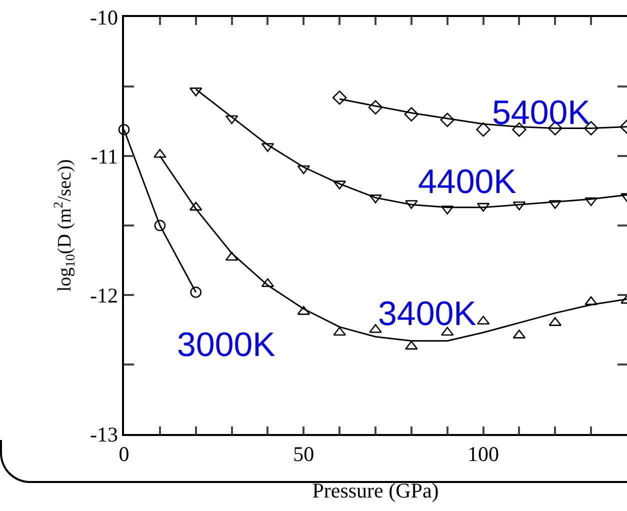 The width and height of the screenshot is (627, 511). Describe the element at coordinates (124, 454) in the screenshot. I see `x-tick-label: 0` at that location.